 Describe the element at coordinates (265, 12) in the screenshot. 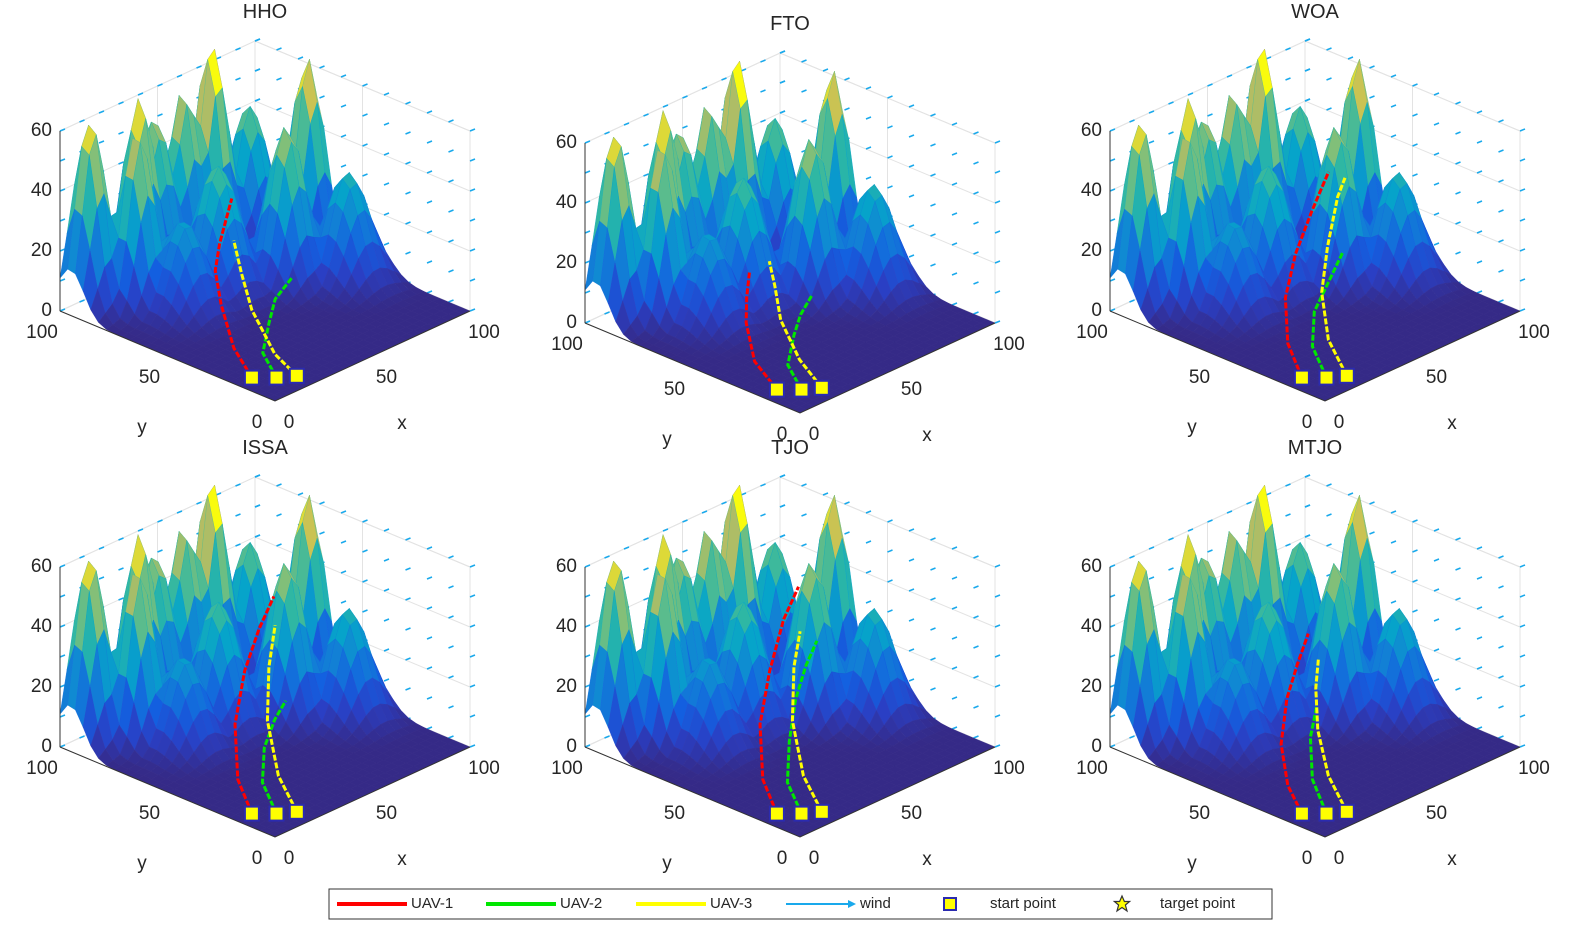

I see `subplot-title: HHO` at that location.